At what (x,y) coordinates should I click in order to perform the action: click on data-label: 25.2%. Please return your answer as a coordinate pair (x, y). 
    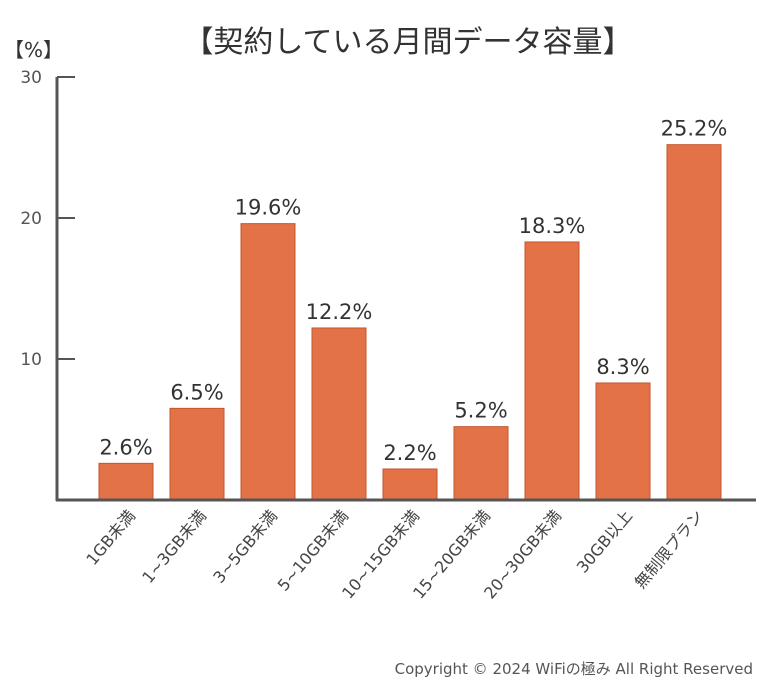
    Looking at the image, I should click on (694, 129).